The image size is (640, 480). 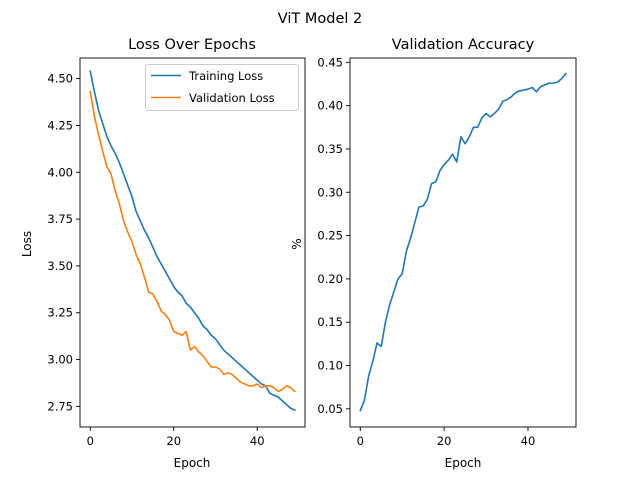 I want to click on loss-chart-y-tick-label: 3.00, so click(x=60, y=360).